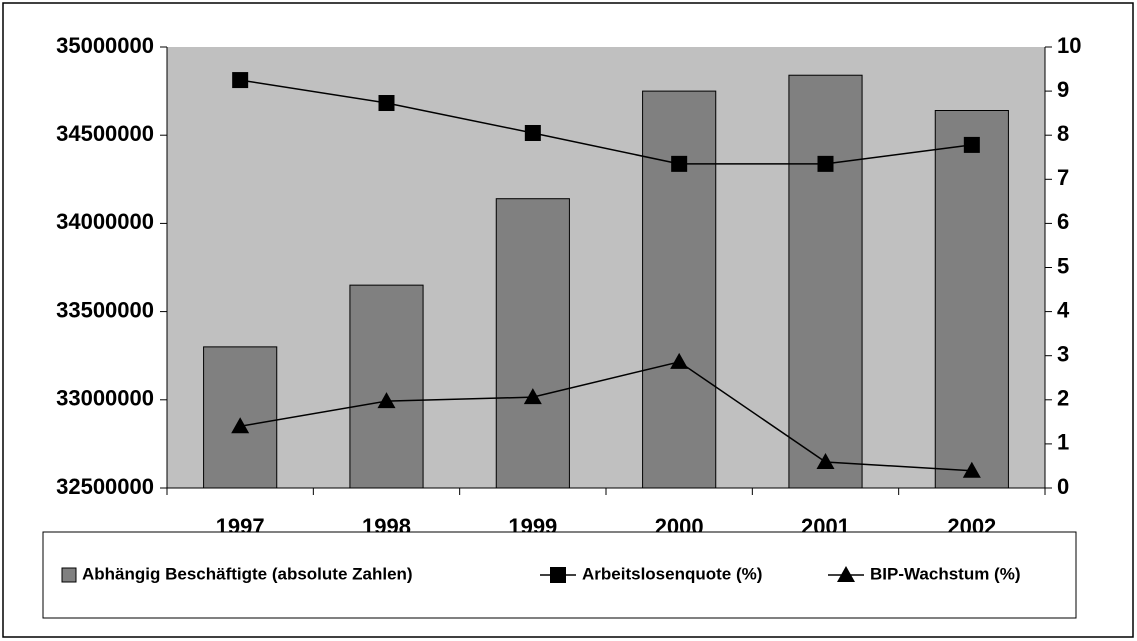 This screenshot has width=1137, height=641. What do you see at coordinates (1063, 398) in the screenshot?
I see `y2-tick-label: 2` at bounding box center [1063, 398].